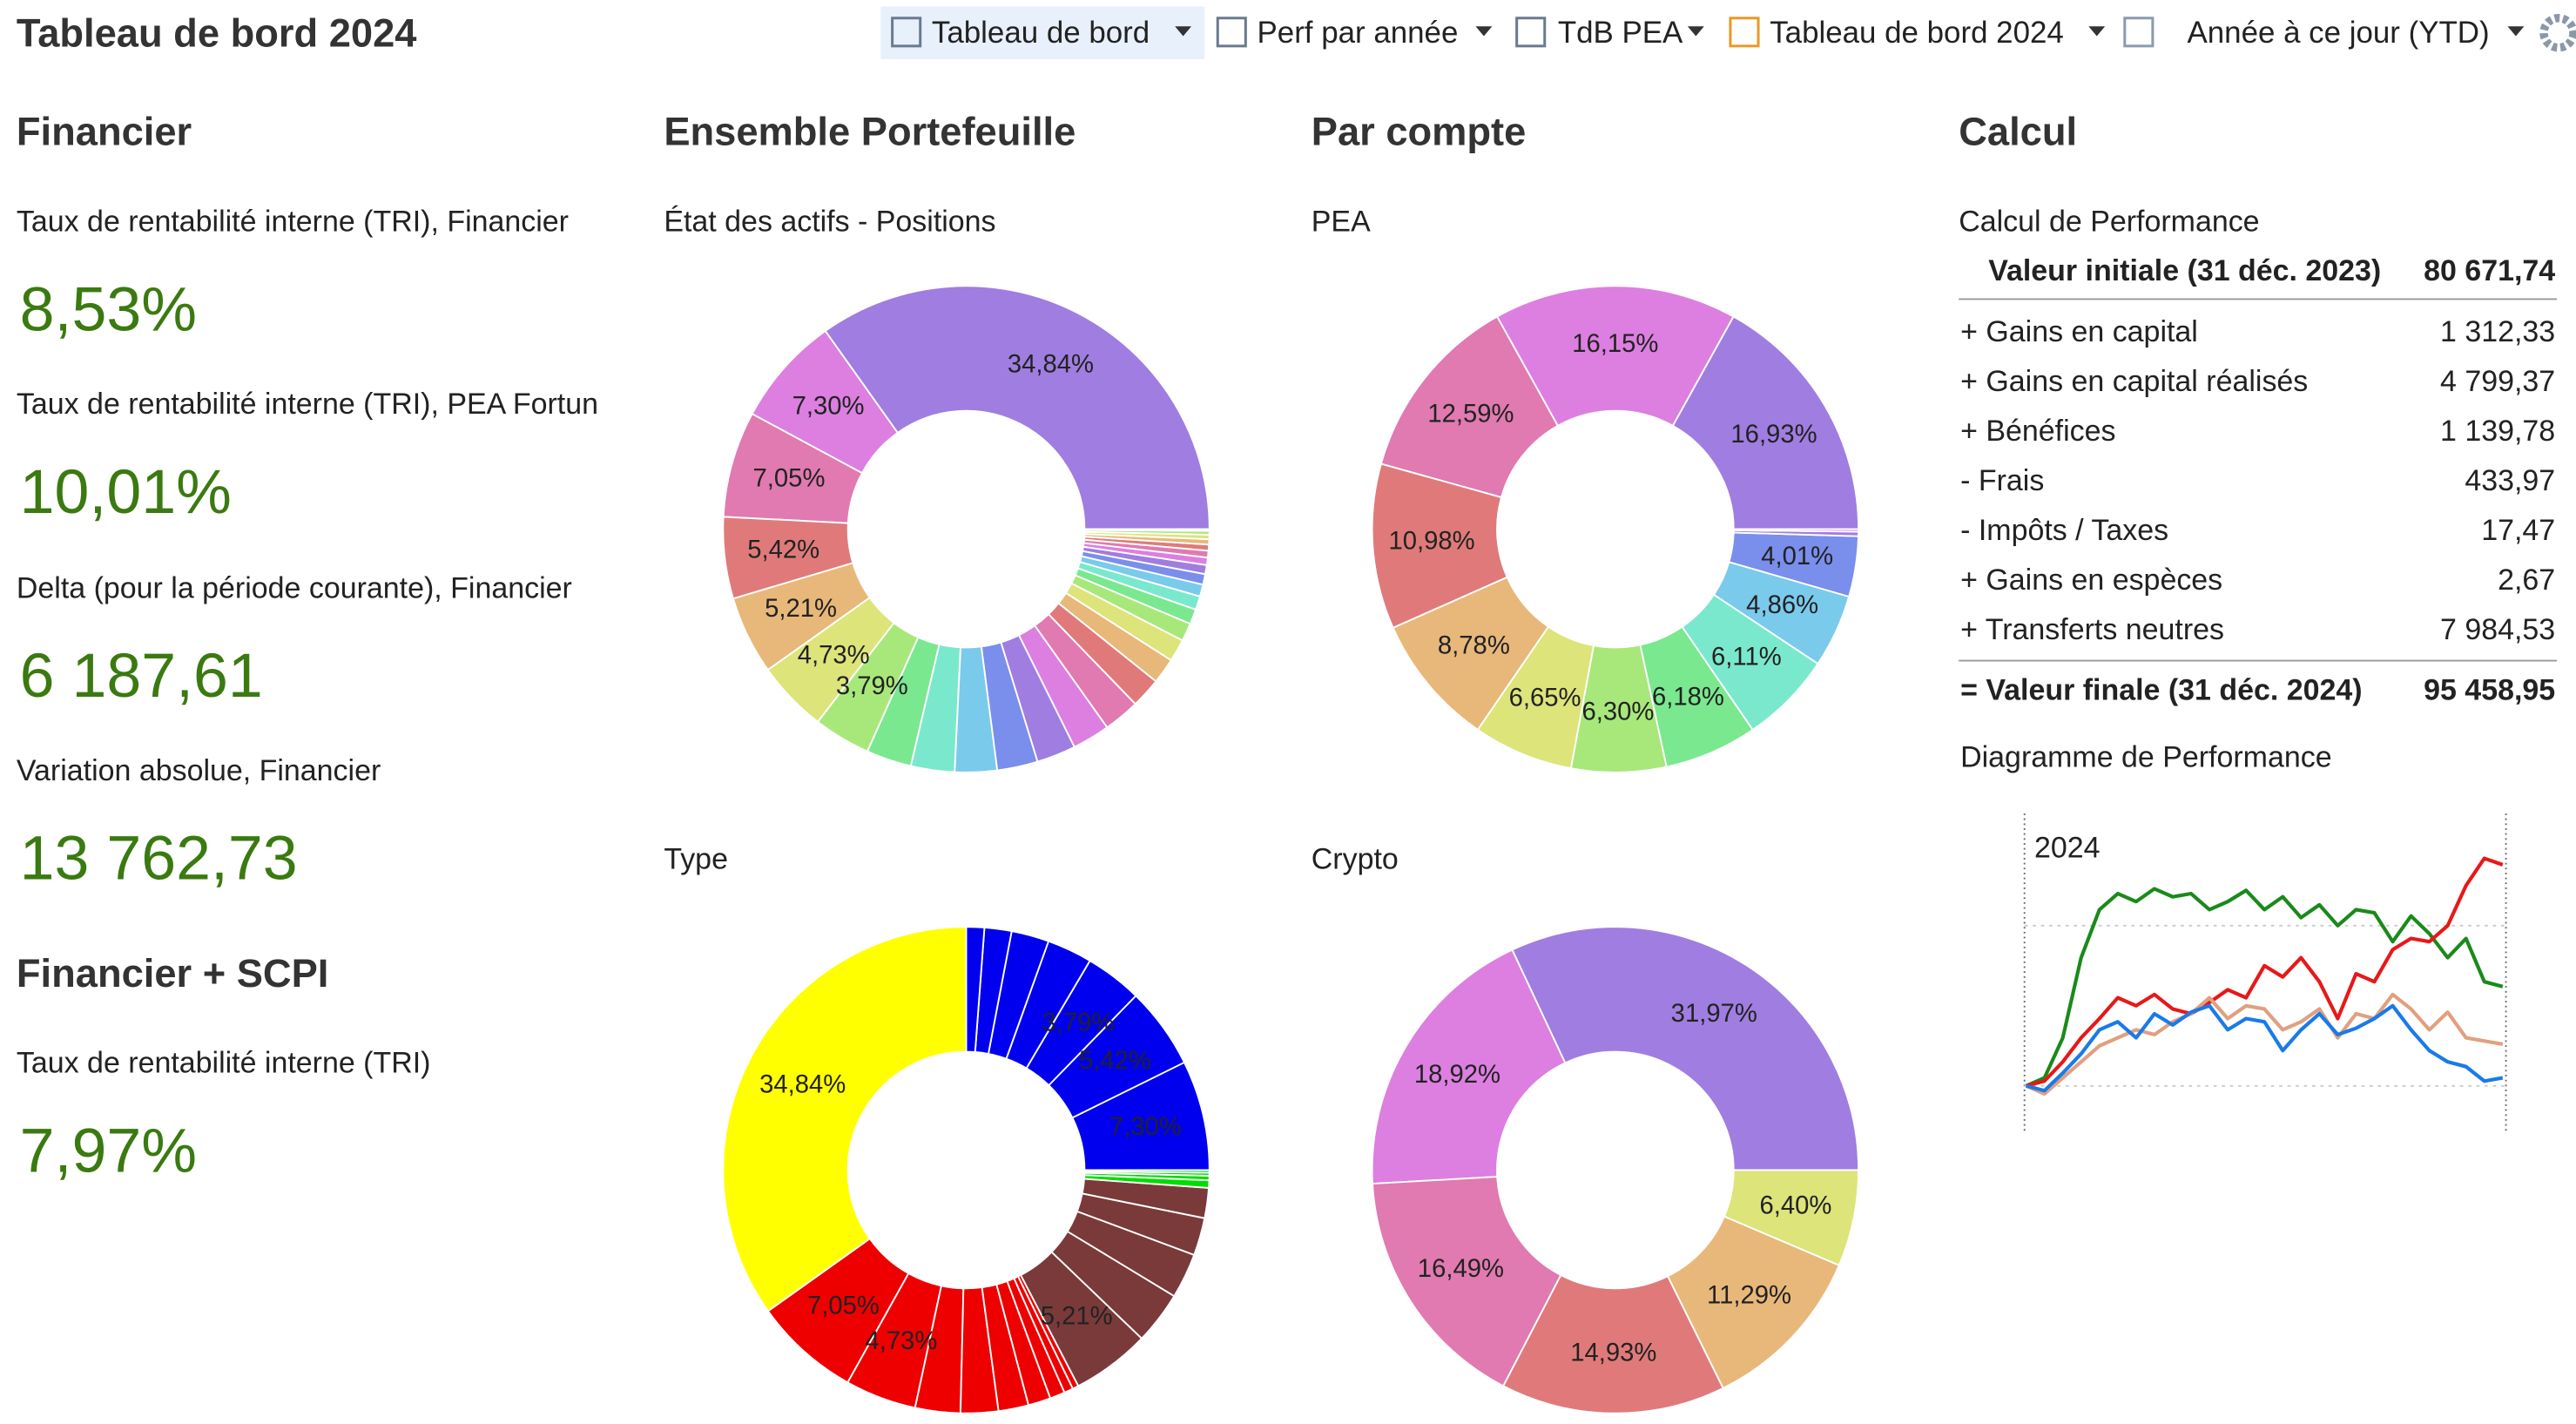 This screenshot has width=2576, height=1424. Describe the element at coordinates (2161, 689) in the screenshot. I see `calc-final-label: = Valeur finale (31 déc. 2024)` at that location.